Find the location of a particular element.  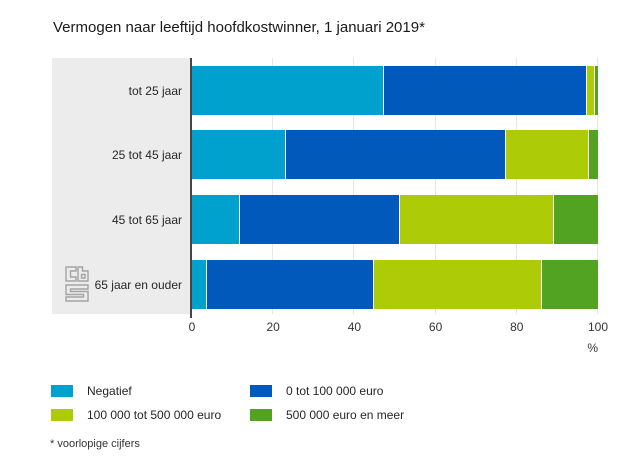

x-axis-tick-label: 80 is located at coordinates (517, 327).